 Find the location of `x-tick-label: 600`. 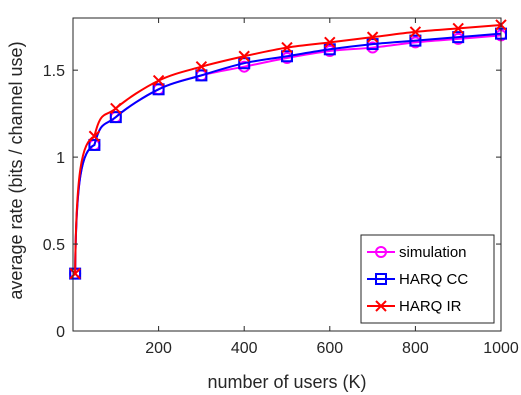

x-tick-label: 600 is located at coordinates (329, 348).